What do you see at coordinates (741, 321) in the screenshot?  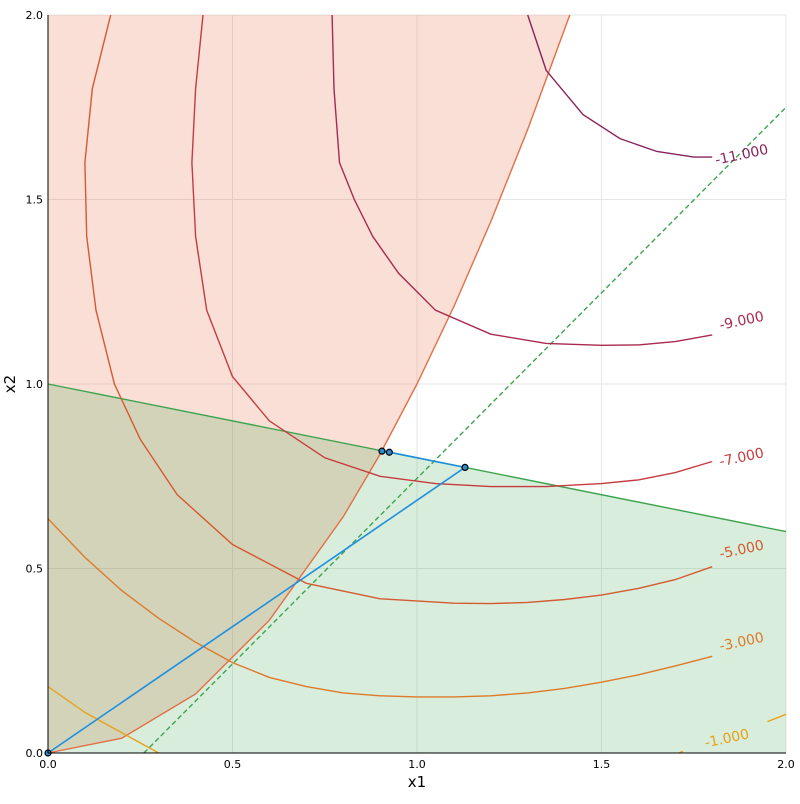 I see `contour-label: -9.000` at bounding box center [741, 321].